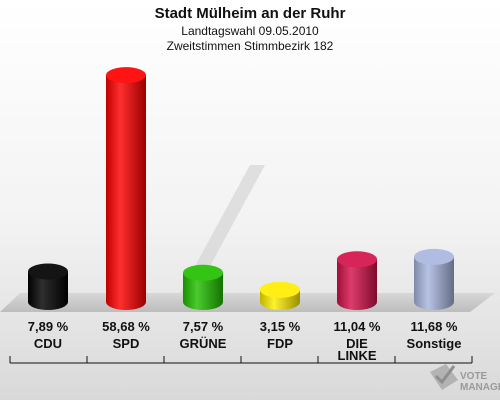 This screenshot has height=400, width=500. What do you see at coordinates (357, 343) in the screenshot?
I see `category-label: DIE` at bounding box center [357, 343].